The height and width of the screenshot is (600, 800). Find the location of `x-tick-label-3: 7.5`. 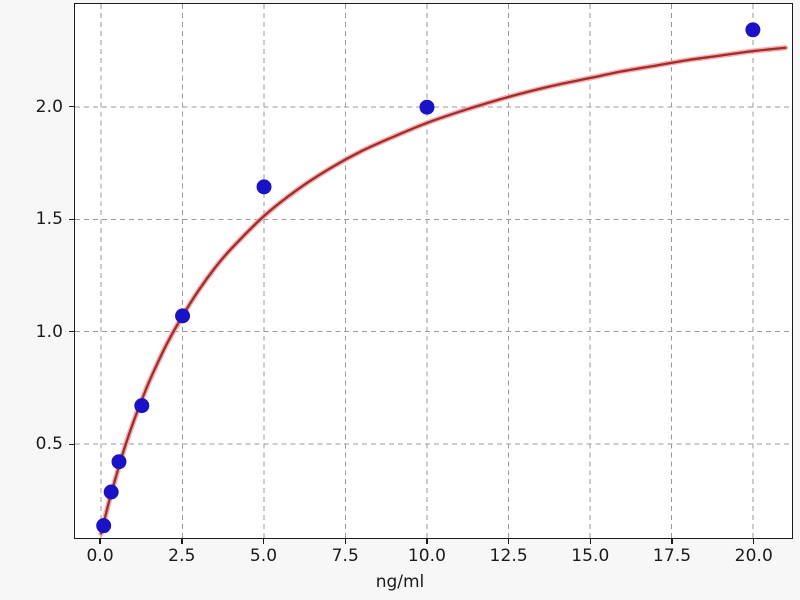

x-tick-label-3: 7.5 is located at coordinates (345, 556).